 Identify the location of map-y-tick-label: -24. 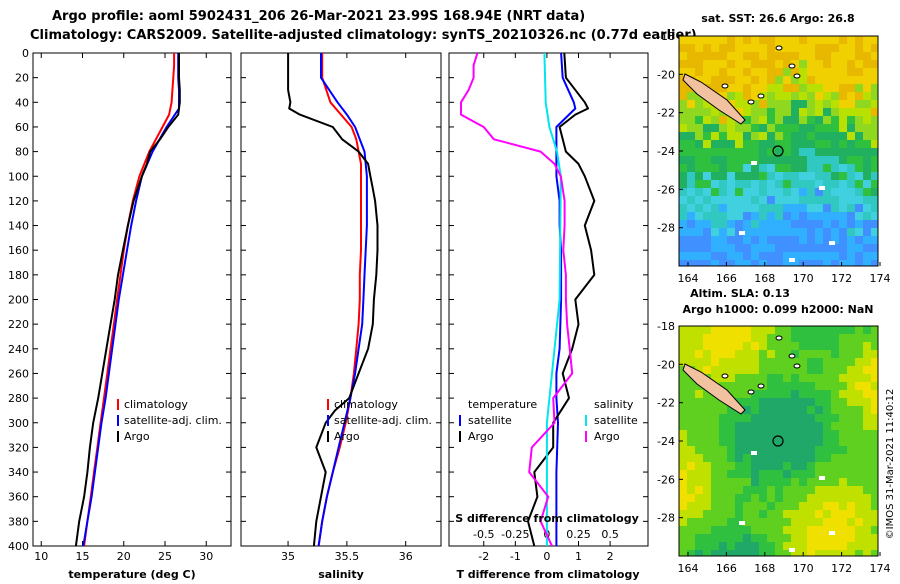
(666, 151).